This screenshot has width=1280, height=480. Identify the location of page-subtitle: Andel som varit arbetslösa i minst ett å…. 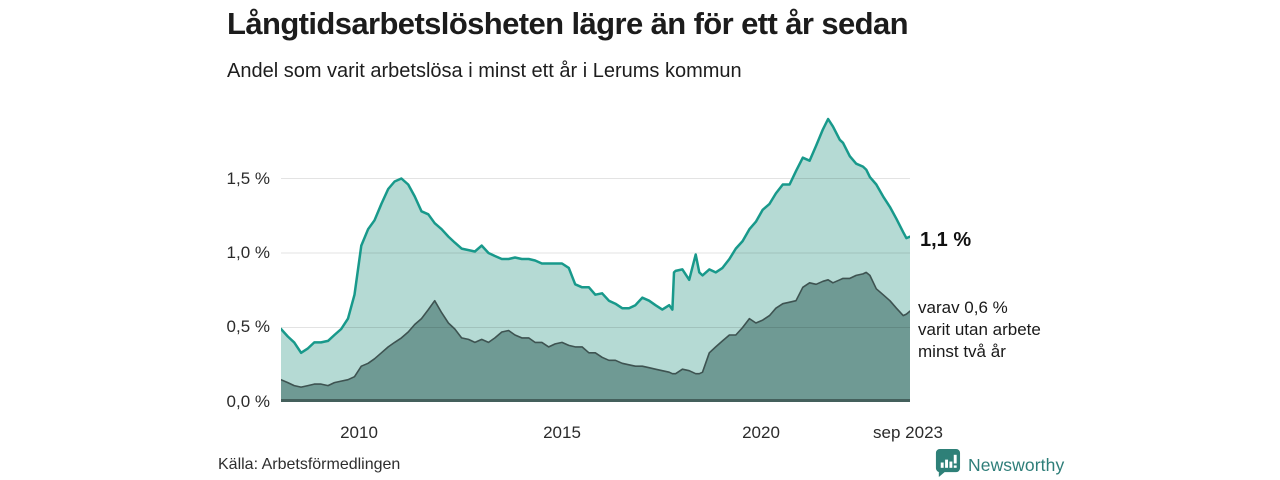
(484, 71).